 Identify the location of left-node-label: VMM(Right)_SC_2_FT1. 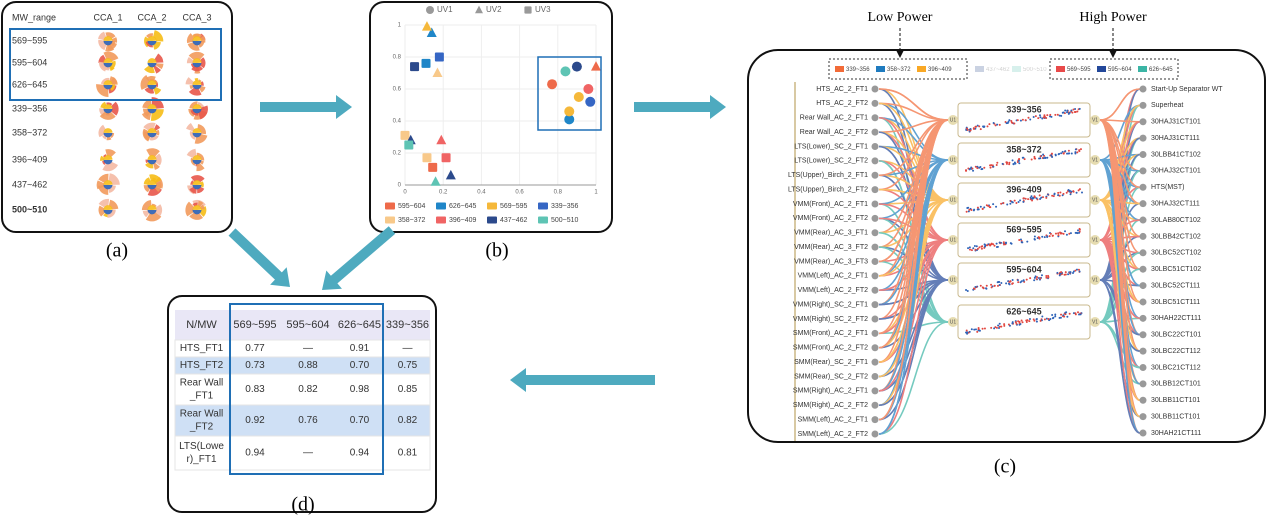
(830, 304).